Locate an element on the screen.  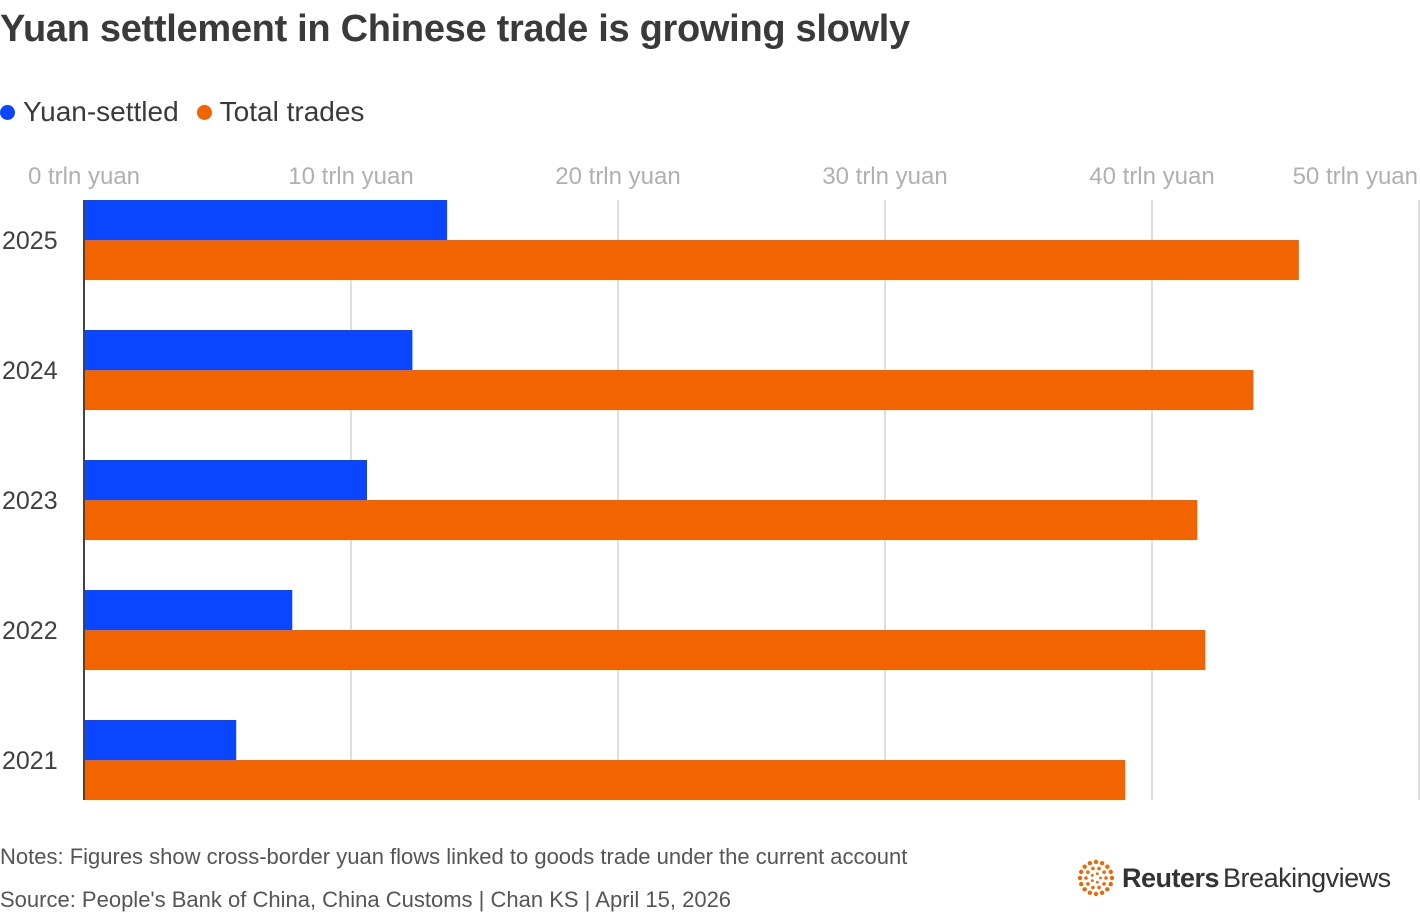
y-tick-label: 2022 is located at coordinates (30, 631).